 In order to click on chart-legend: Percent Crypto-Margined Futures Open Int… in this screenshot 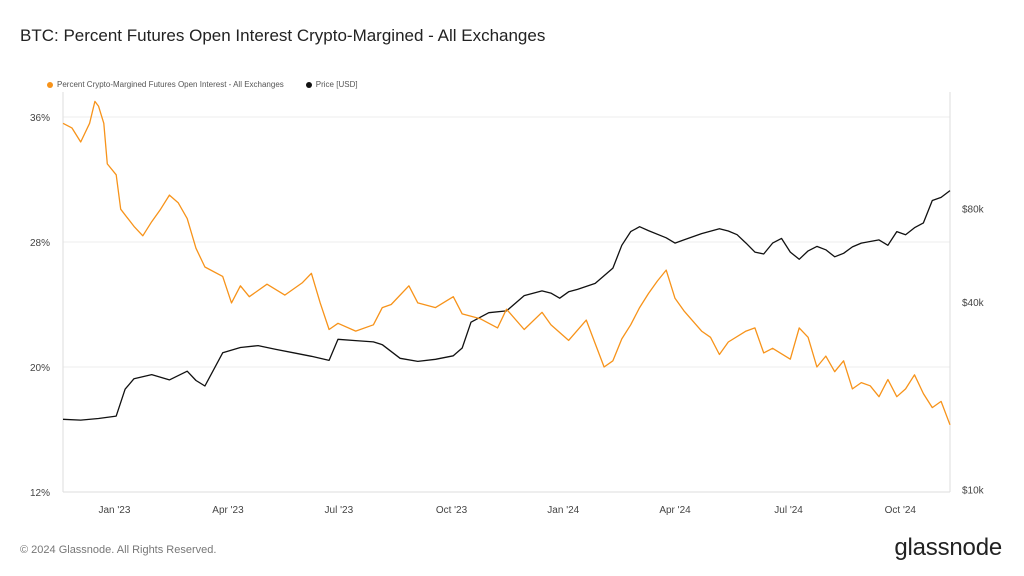, I will do `click(202, 84)`.